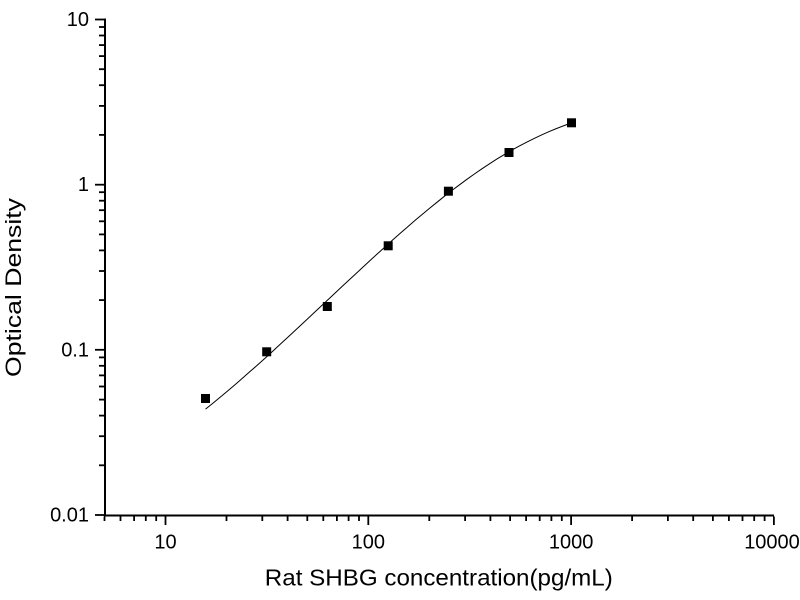  I want to click on svg-text: Rat SHBG concentration(pg/mL), so click(439, 578).